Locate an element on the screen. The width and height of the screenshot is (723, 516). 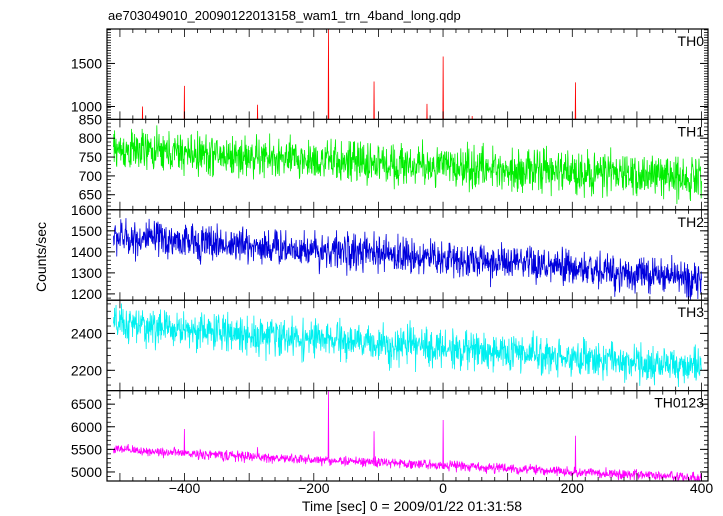
x-tick-label: 400 is located at coordinates (702, 488).